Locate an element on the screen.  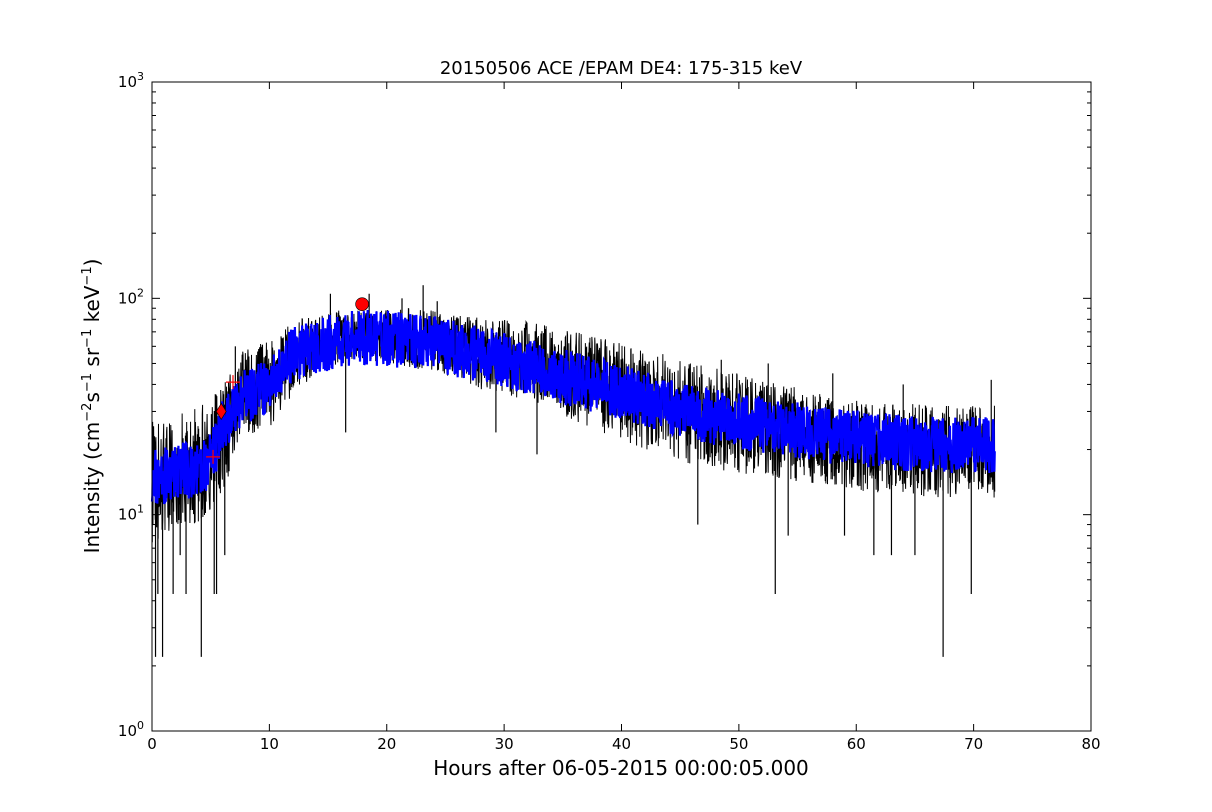
x-tick-label: 80 is located at coordinates (1090, 744).